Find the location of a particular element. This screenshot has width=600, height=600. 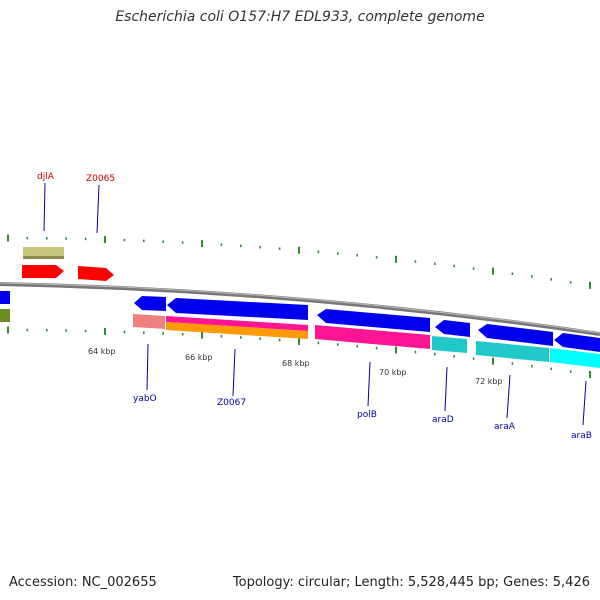

edge-blue-feature is located at coordinates (5, 297).